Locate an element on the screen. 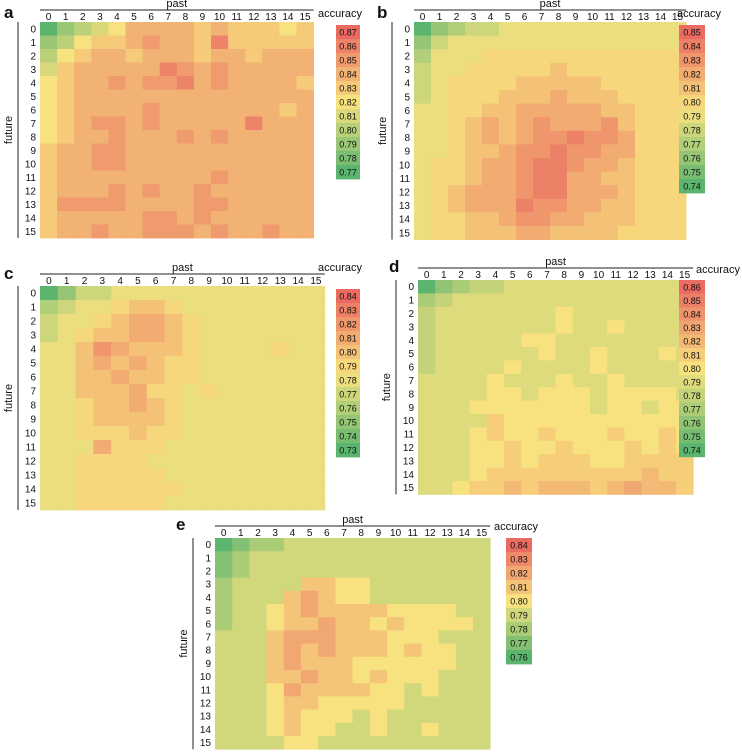  y-tick-label: 6 is located at coordinates (411, 368).